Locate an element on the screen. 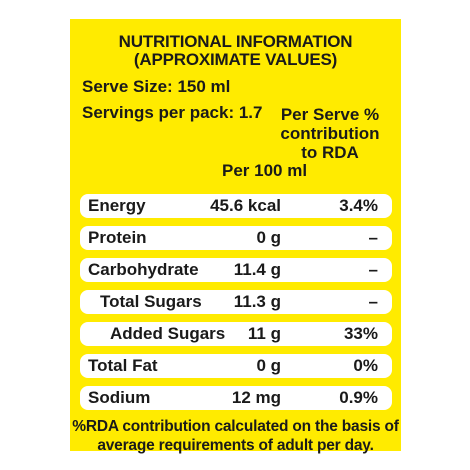 The height and width of the screenshot is (470, 470). nutrient-rda: 0% is located at coordinates (365, 365).